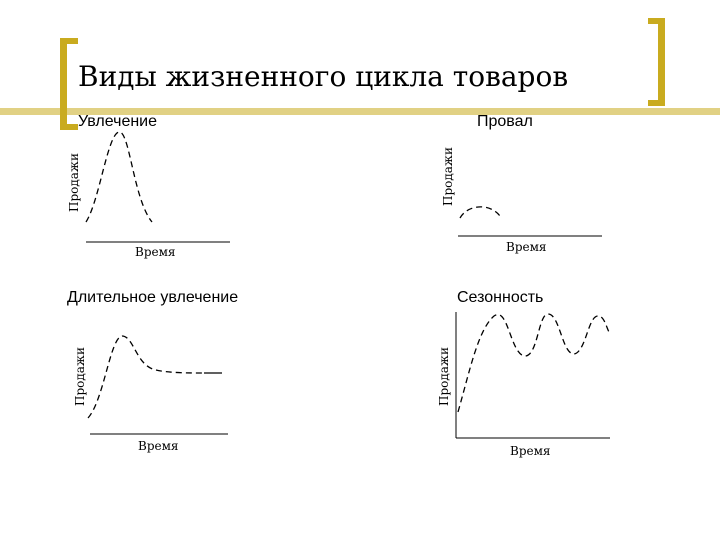  Describe the element at coordinates (158, 446) in the screenshot. I see `long-fad-x-axis-label: Время` at that location.